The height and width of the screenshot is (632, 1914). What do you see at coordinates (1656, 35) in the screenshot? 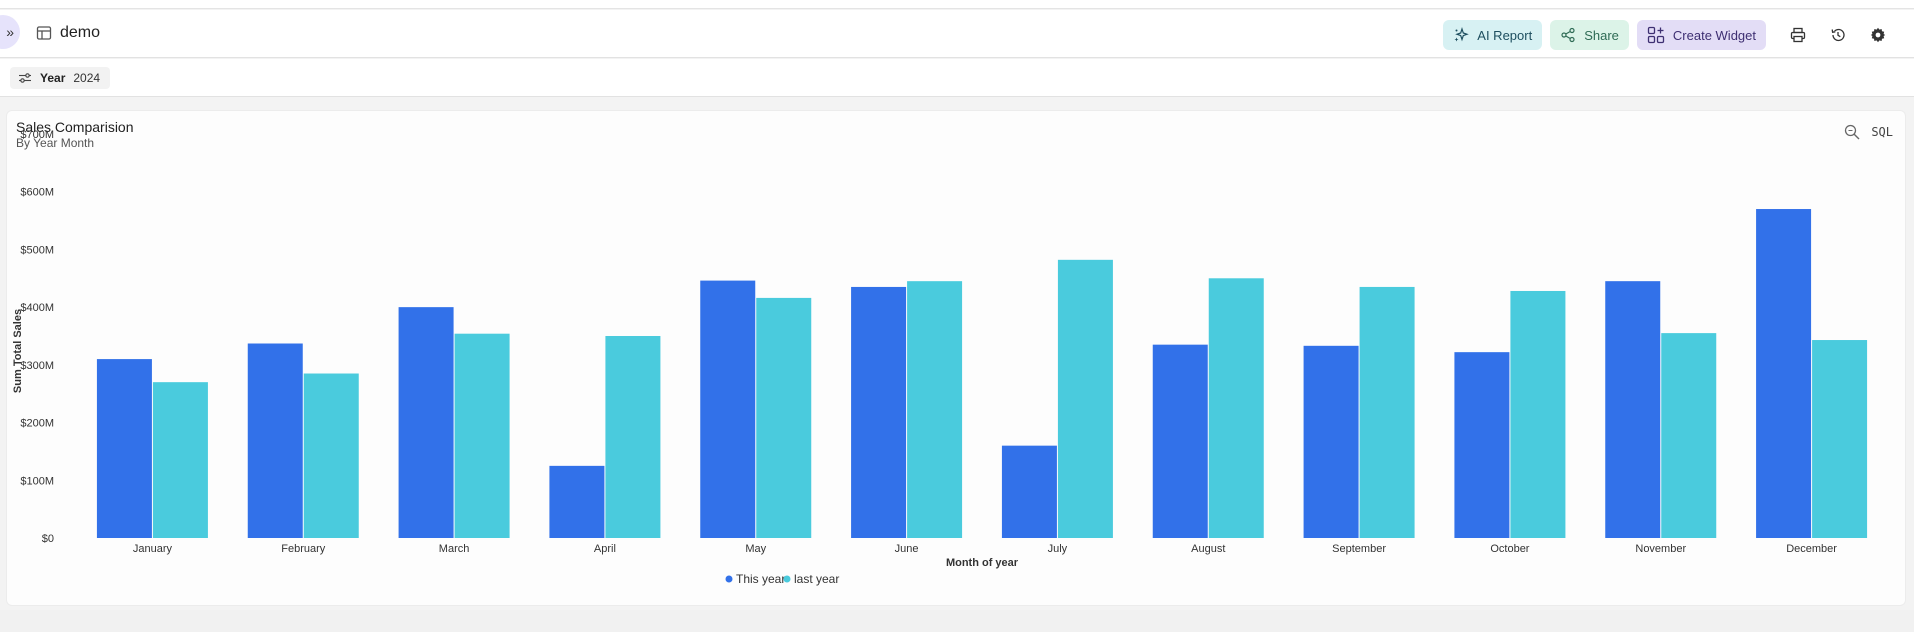
I see `add-widget-icon` at bounding box center [1656, 35].